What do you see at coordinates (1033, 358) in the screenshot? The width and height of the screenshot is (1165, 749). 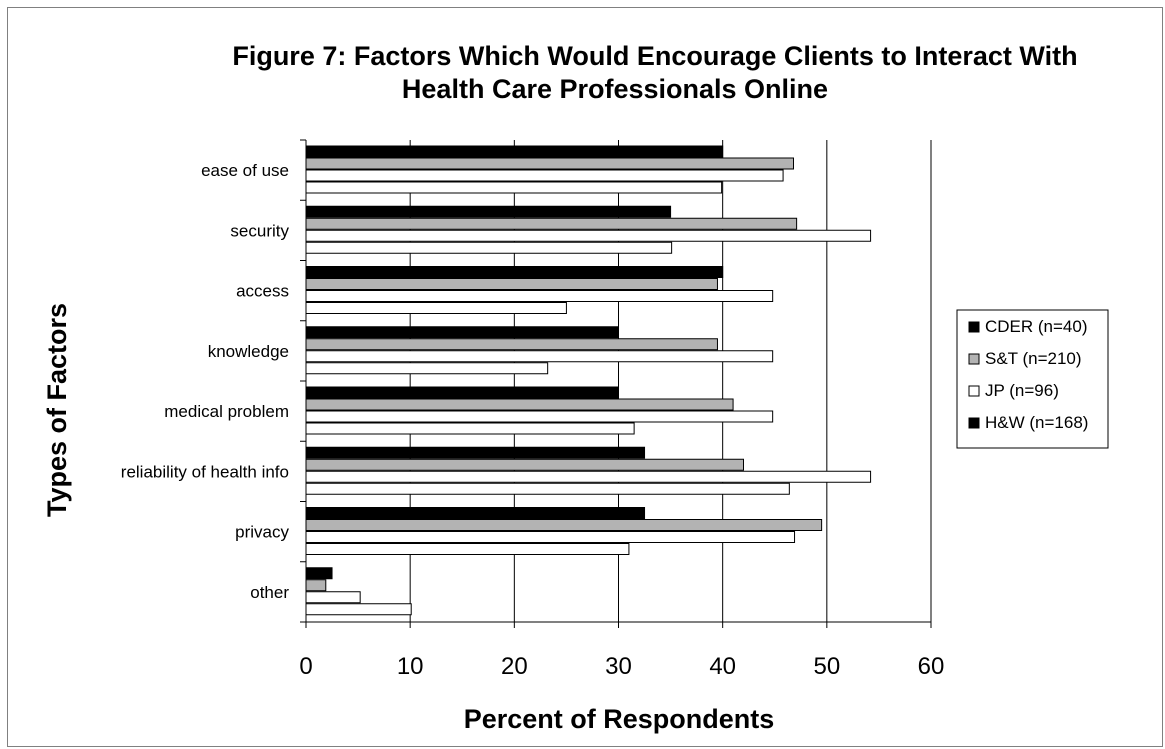 I see `legend-label: S&T (n=210)` at bounding box center [1033, 358].